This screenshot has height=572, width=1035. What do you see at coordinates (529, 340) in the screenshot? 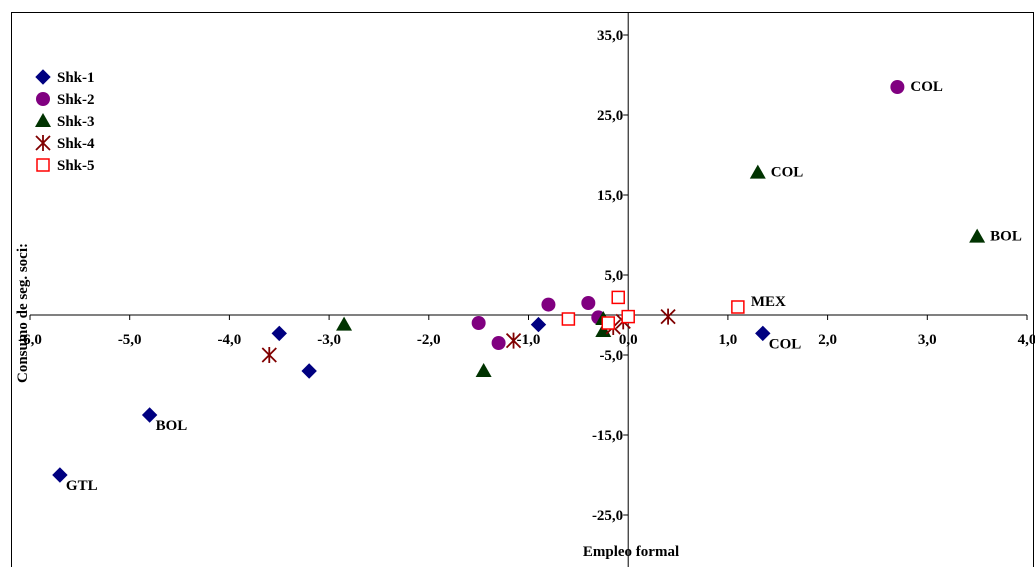
I see `x-tick-label: -1,0` at bounding box center [529, 340].